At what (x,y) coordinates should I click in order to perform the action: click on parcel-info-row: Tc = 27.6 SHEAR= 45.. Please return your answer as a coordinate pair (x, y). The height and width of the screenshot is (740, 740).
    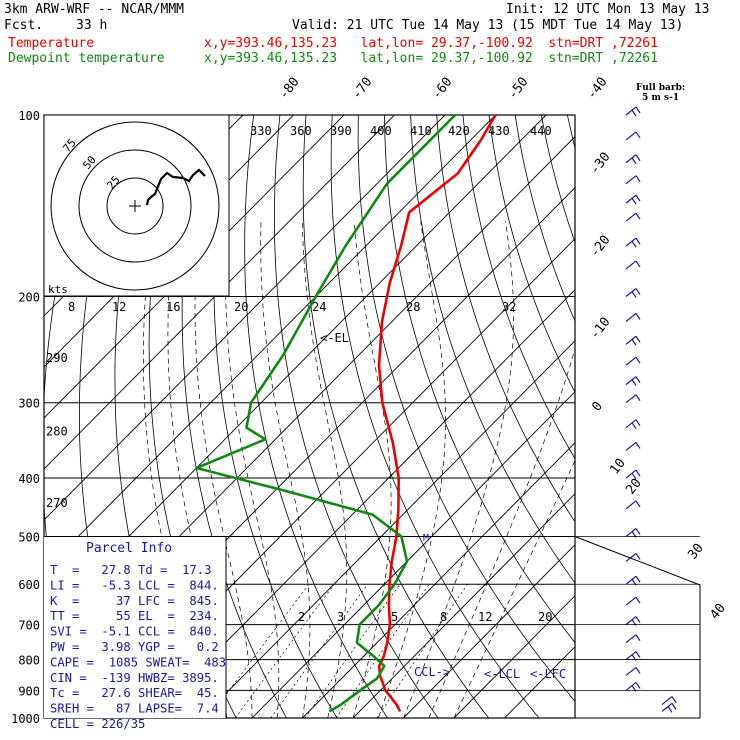
    Looking at the image, I should click on (134, 693).